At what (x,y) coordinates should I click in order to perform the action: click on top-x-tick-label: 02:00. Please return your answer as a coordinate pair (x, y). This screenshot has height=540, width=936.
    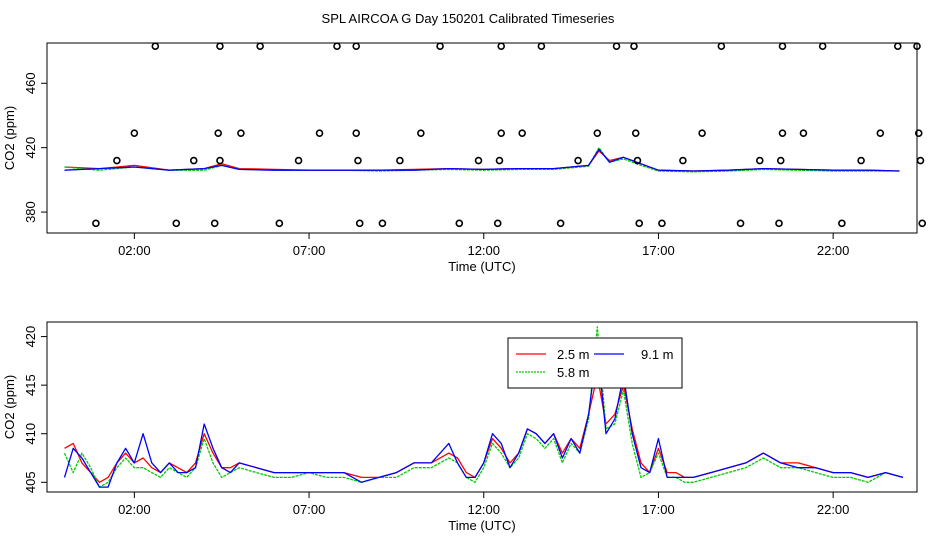
    Looking at the image, I should click on (134, 250).